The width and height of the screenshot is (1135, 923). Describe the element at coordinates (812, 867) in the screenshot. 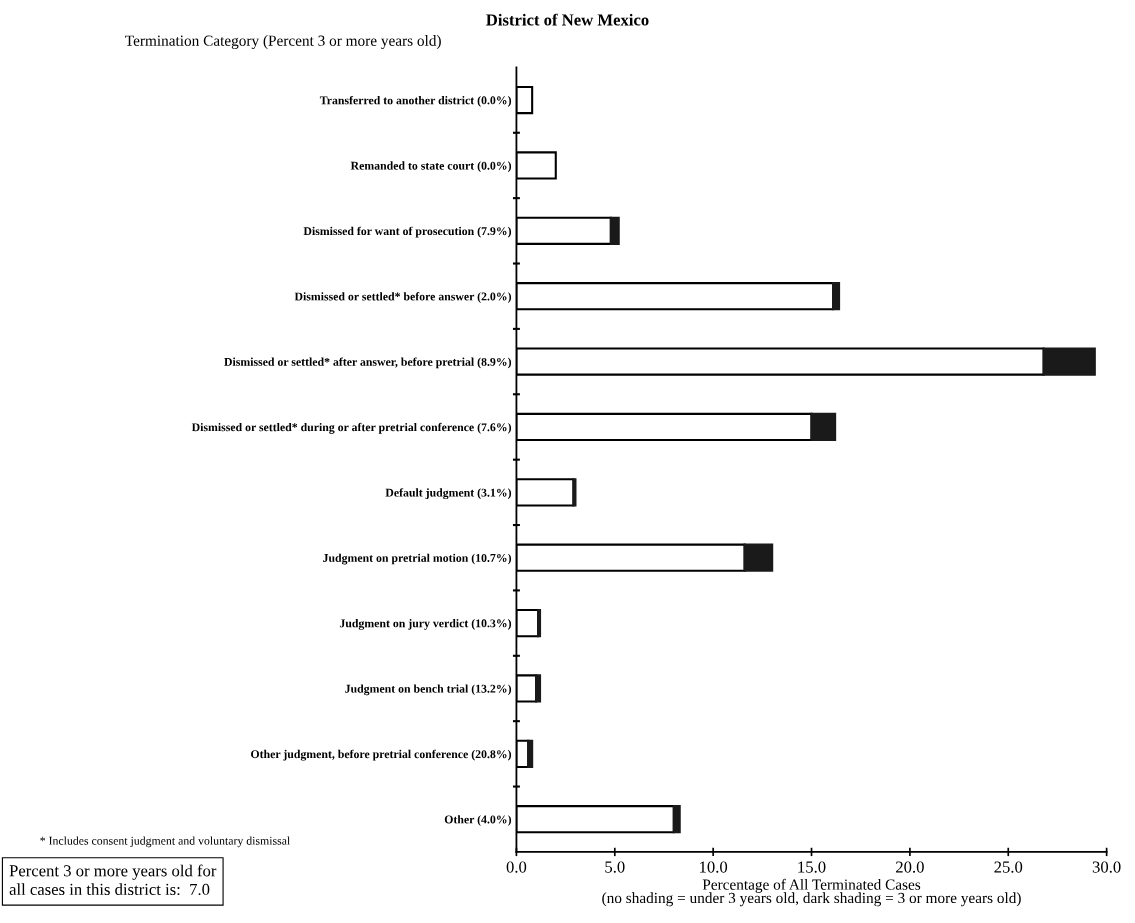

I see `x-tick-label: 15.0` at that location.